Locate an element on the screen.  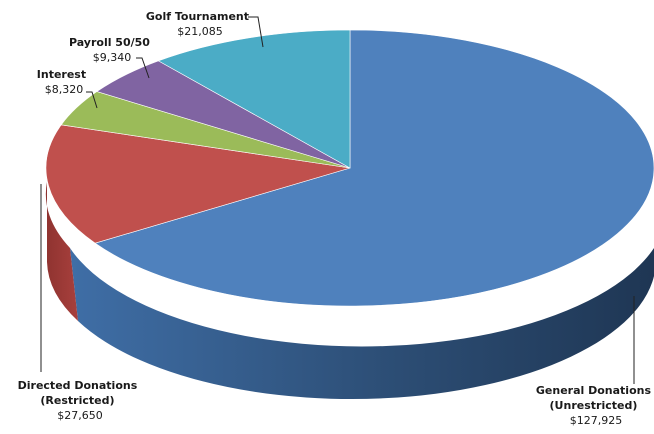
label-golf-tournament: Golf Tournament $21,085 is located at coordinates (200, 21).